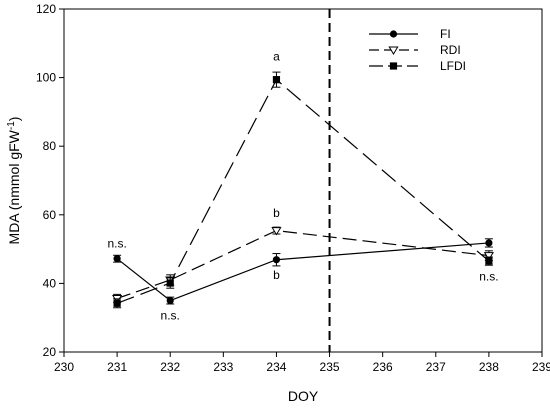  Describe the element at coordinates (50, 215) in the screenshot. I see `y-tick-label: 60` at that location.